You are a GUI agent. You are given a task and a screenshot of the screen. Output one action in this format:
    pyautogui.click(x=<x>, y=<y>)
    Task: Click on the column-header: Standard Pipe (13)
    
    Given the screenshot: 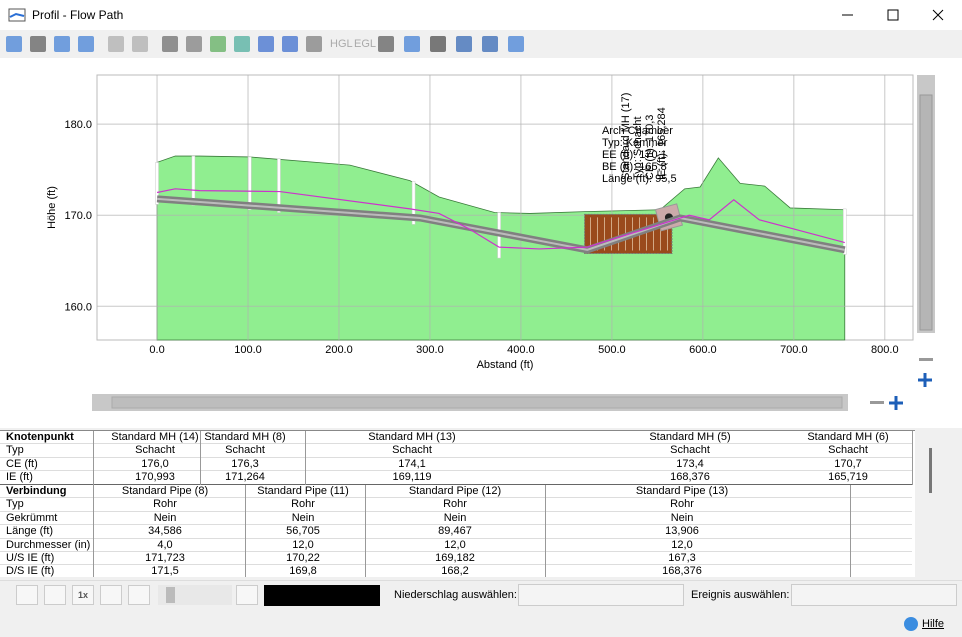 What is the action you would take?
    pyautogui.click(x=682, y=491)
    